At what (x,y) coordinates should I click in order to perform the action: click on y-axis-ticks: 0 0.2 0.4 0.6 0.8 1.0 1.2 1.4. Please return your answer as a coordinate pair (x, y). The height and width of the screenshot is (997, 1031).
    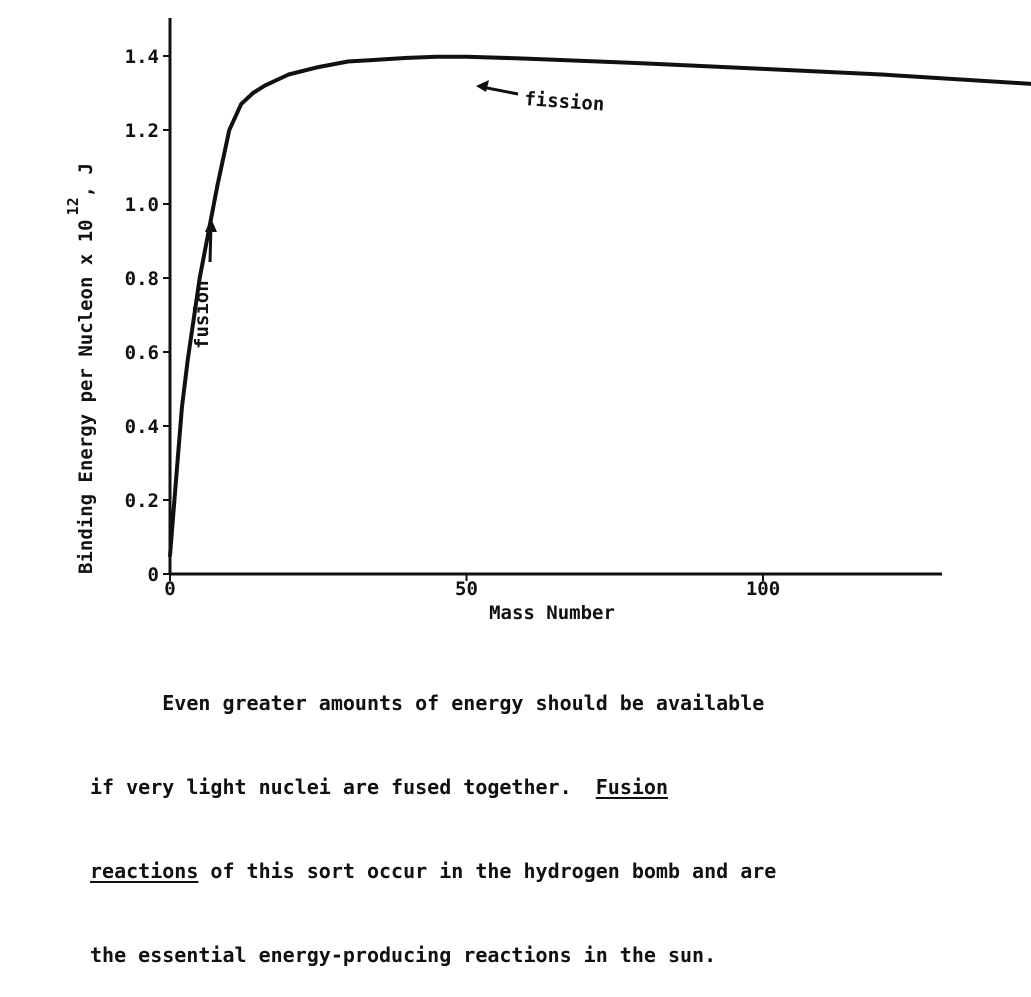
    Looking at the image, I should click on (147, 316).